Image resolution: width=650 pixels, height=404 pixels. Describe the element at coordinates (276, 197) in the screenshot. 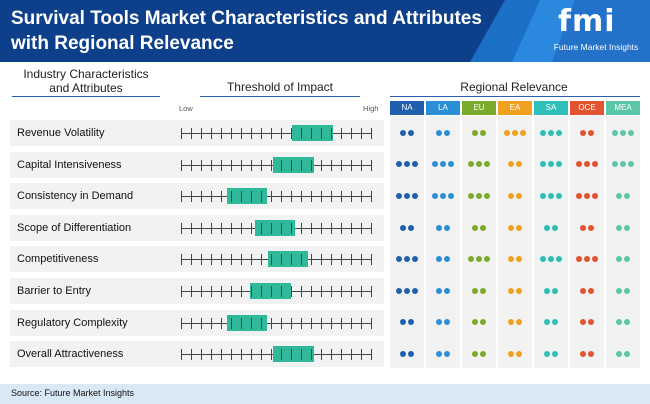

I see `scale-line` at that location.